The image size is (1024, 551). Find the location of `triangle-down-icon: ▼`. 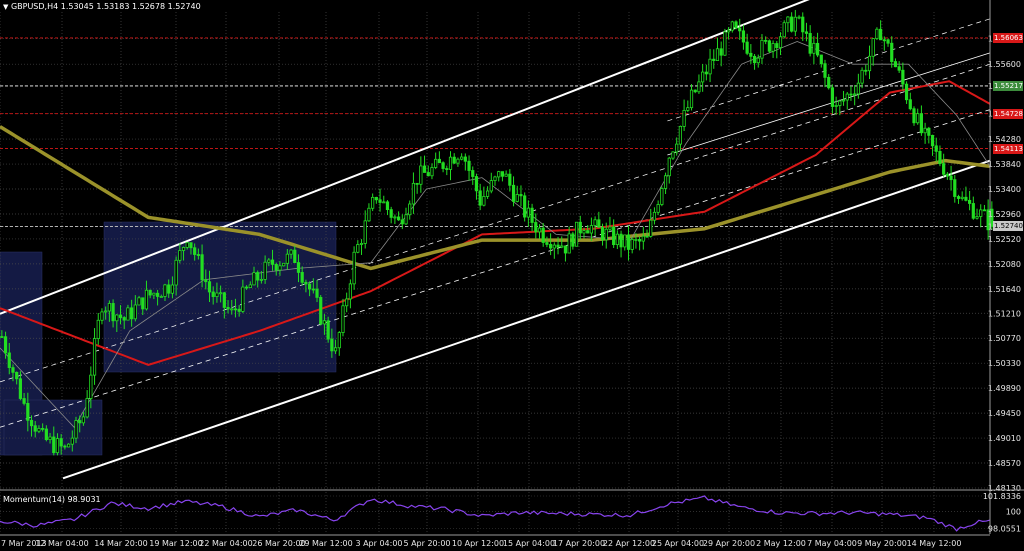

triangle-down-icon: ▼ is located at coordinates (6, 7).